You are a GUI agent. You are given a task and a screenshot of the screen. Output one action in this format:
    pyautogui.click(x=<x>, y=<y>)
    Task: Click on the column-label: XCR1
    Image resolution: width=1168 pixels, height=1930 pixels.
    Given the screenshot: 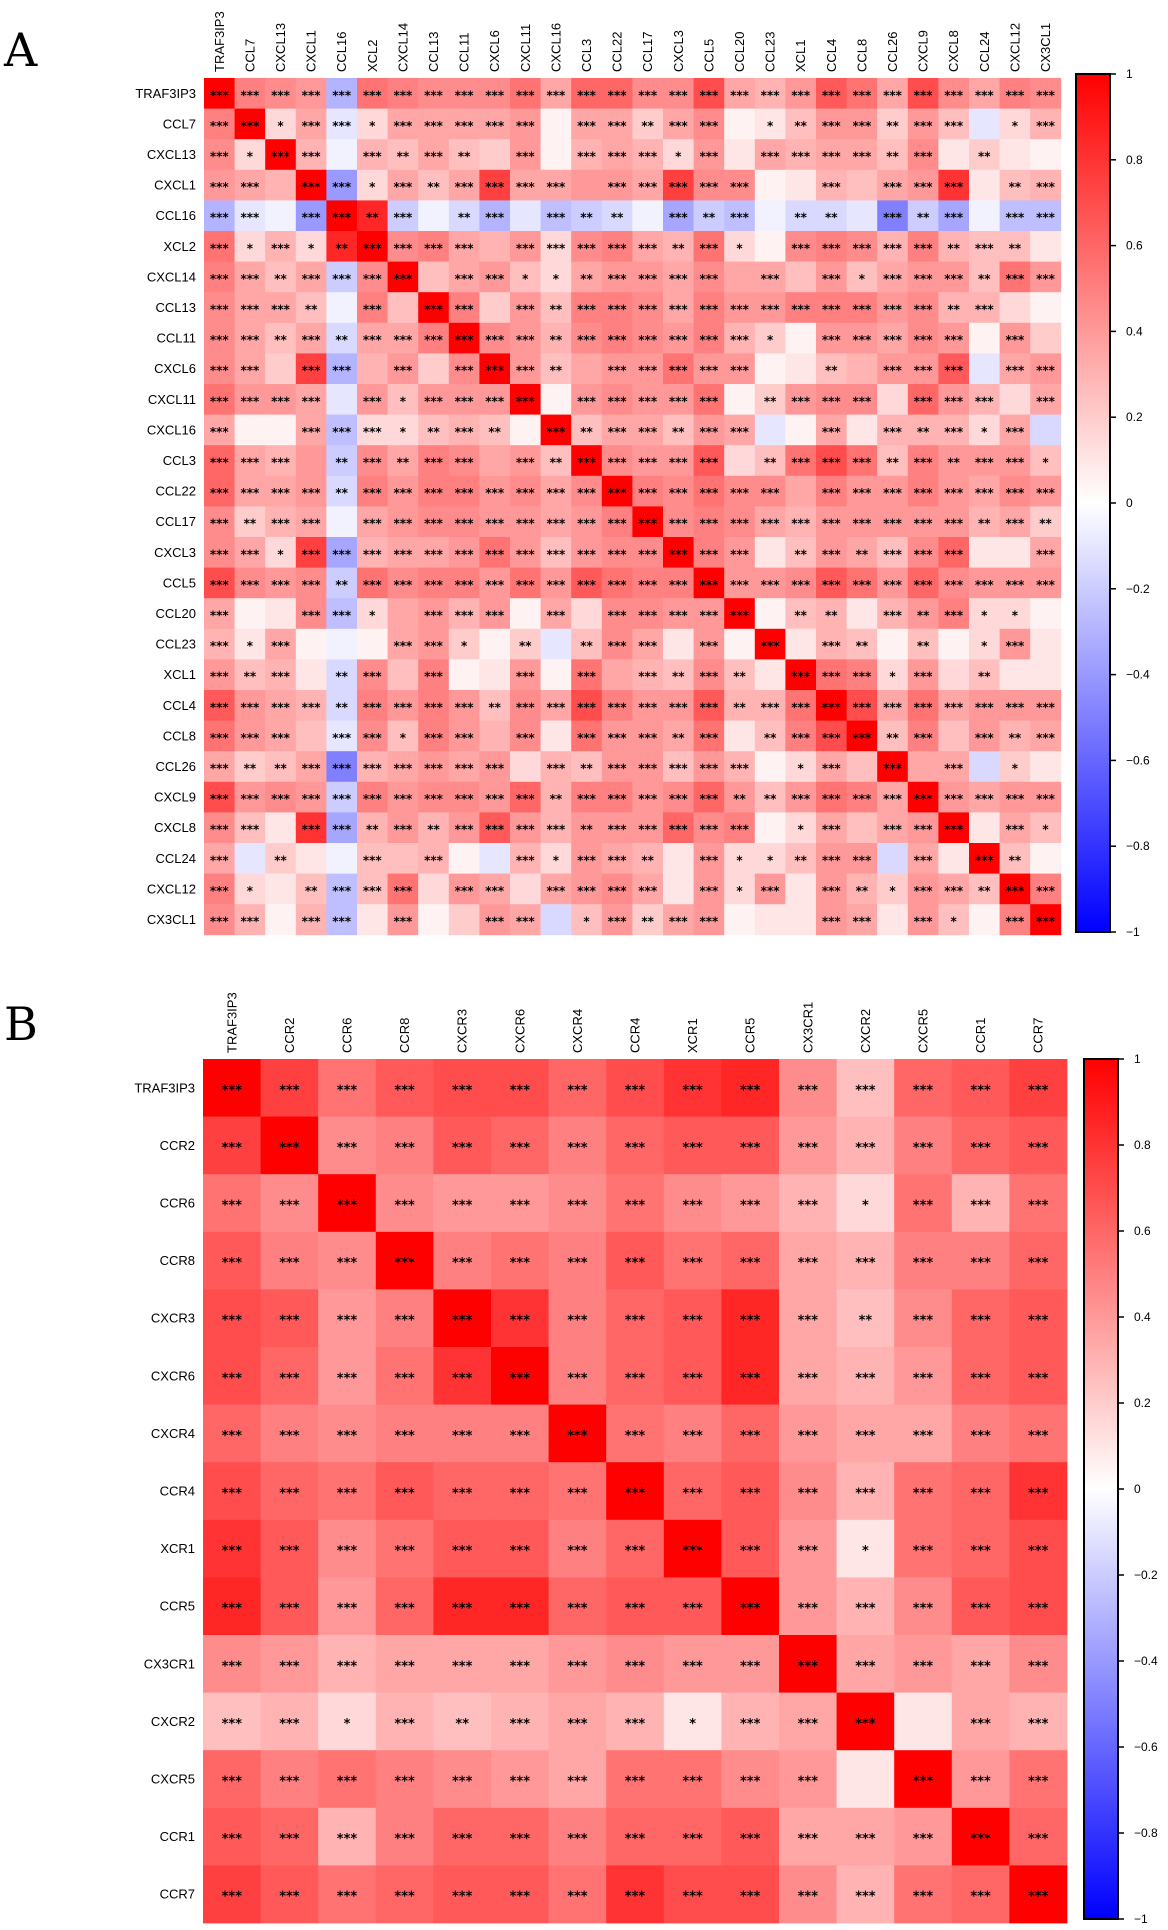 What is the action you would take?
    pyautogui.click(x=692, y=1035)
    